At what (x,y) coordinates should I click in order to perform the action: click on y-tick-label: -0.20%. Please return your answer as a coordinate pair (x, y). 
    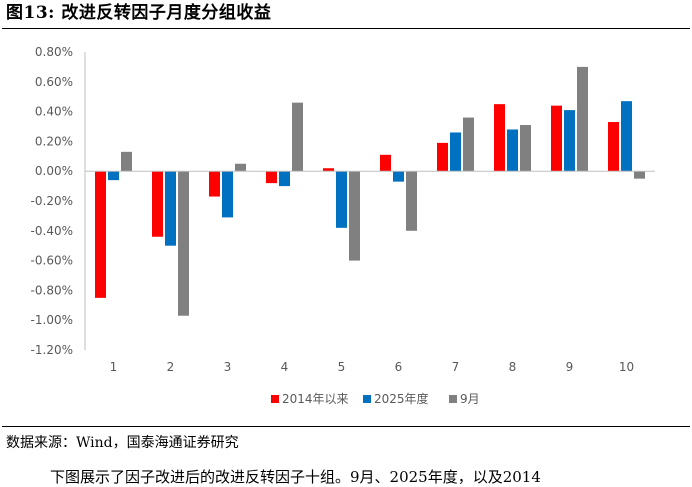
    Looking at the image, I should click on (52, 201).